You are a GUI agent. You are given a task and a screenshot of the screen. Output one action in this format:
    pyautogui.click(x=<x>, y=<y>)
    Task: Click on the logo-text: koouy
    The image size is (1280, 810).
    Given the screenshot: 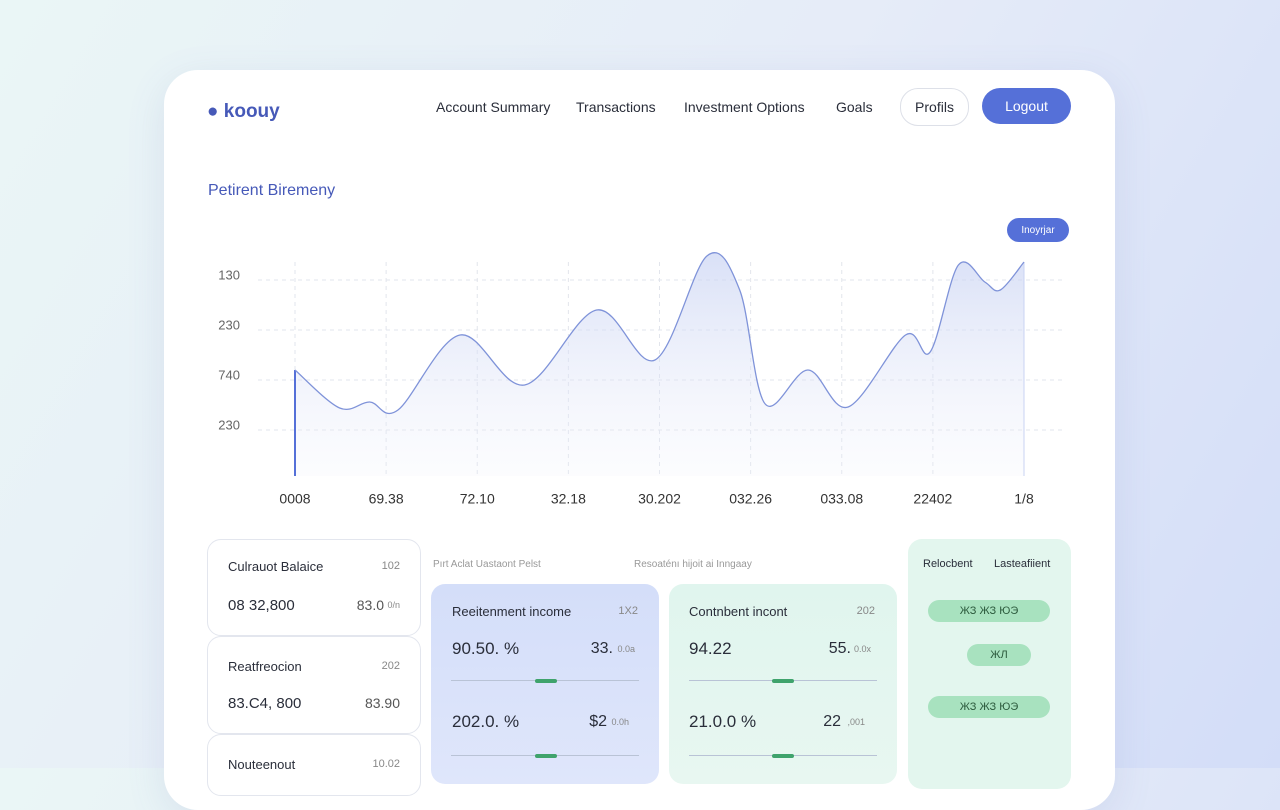 What is the action you would take?
    pyautogui.click(x=251, y=111)
    